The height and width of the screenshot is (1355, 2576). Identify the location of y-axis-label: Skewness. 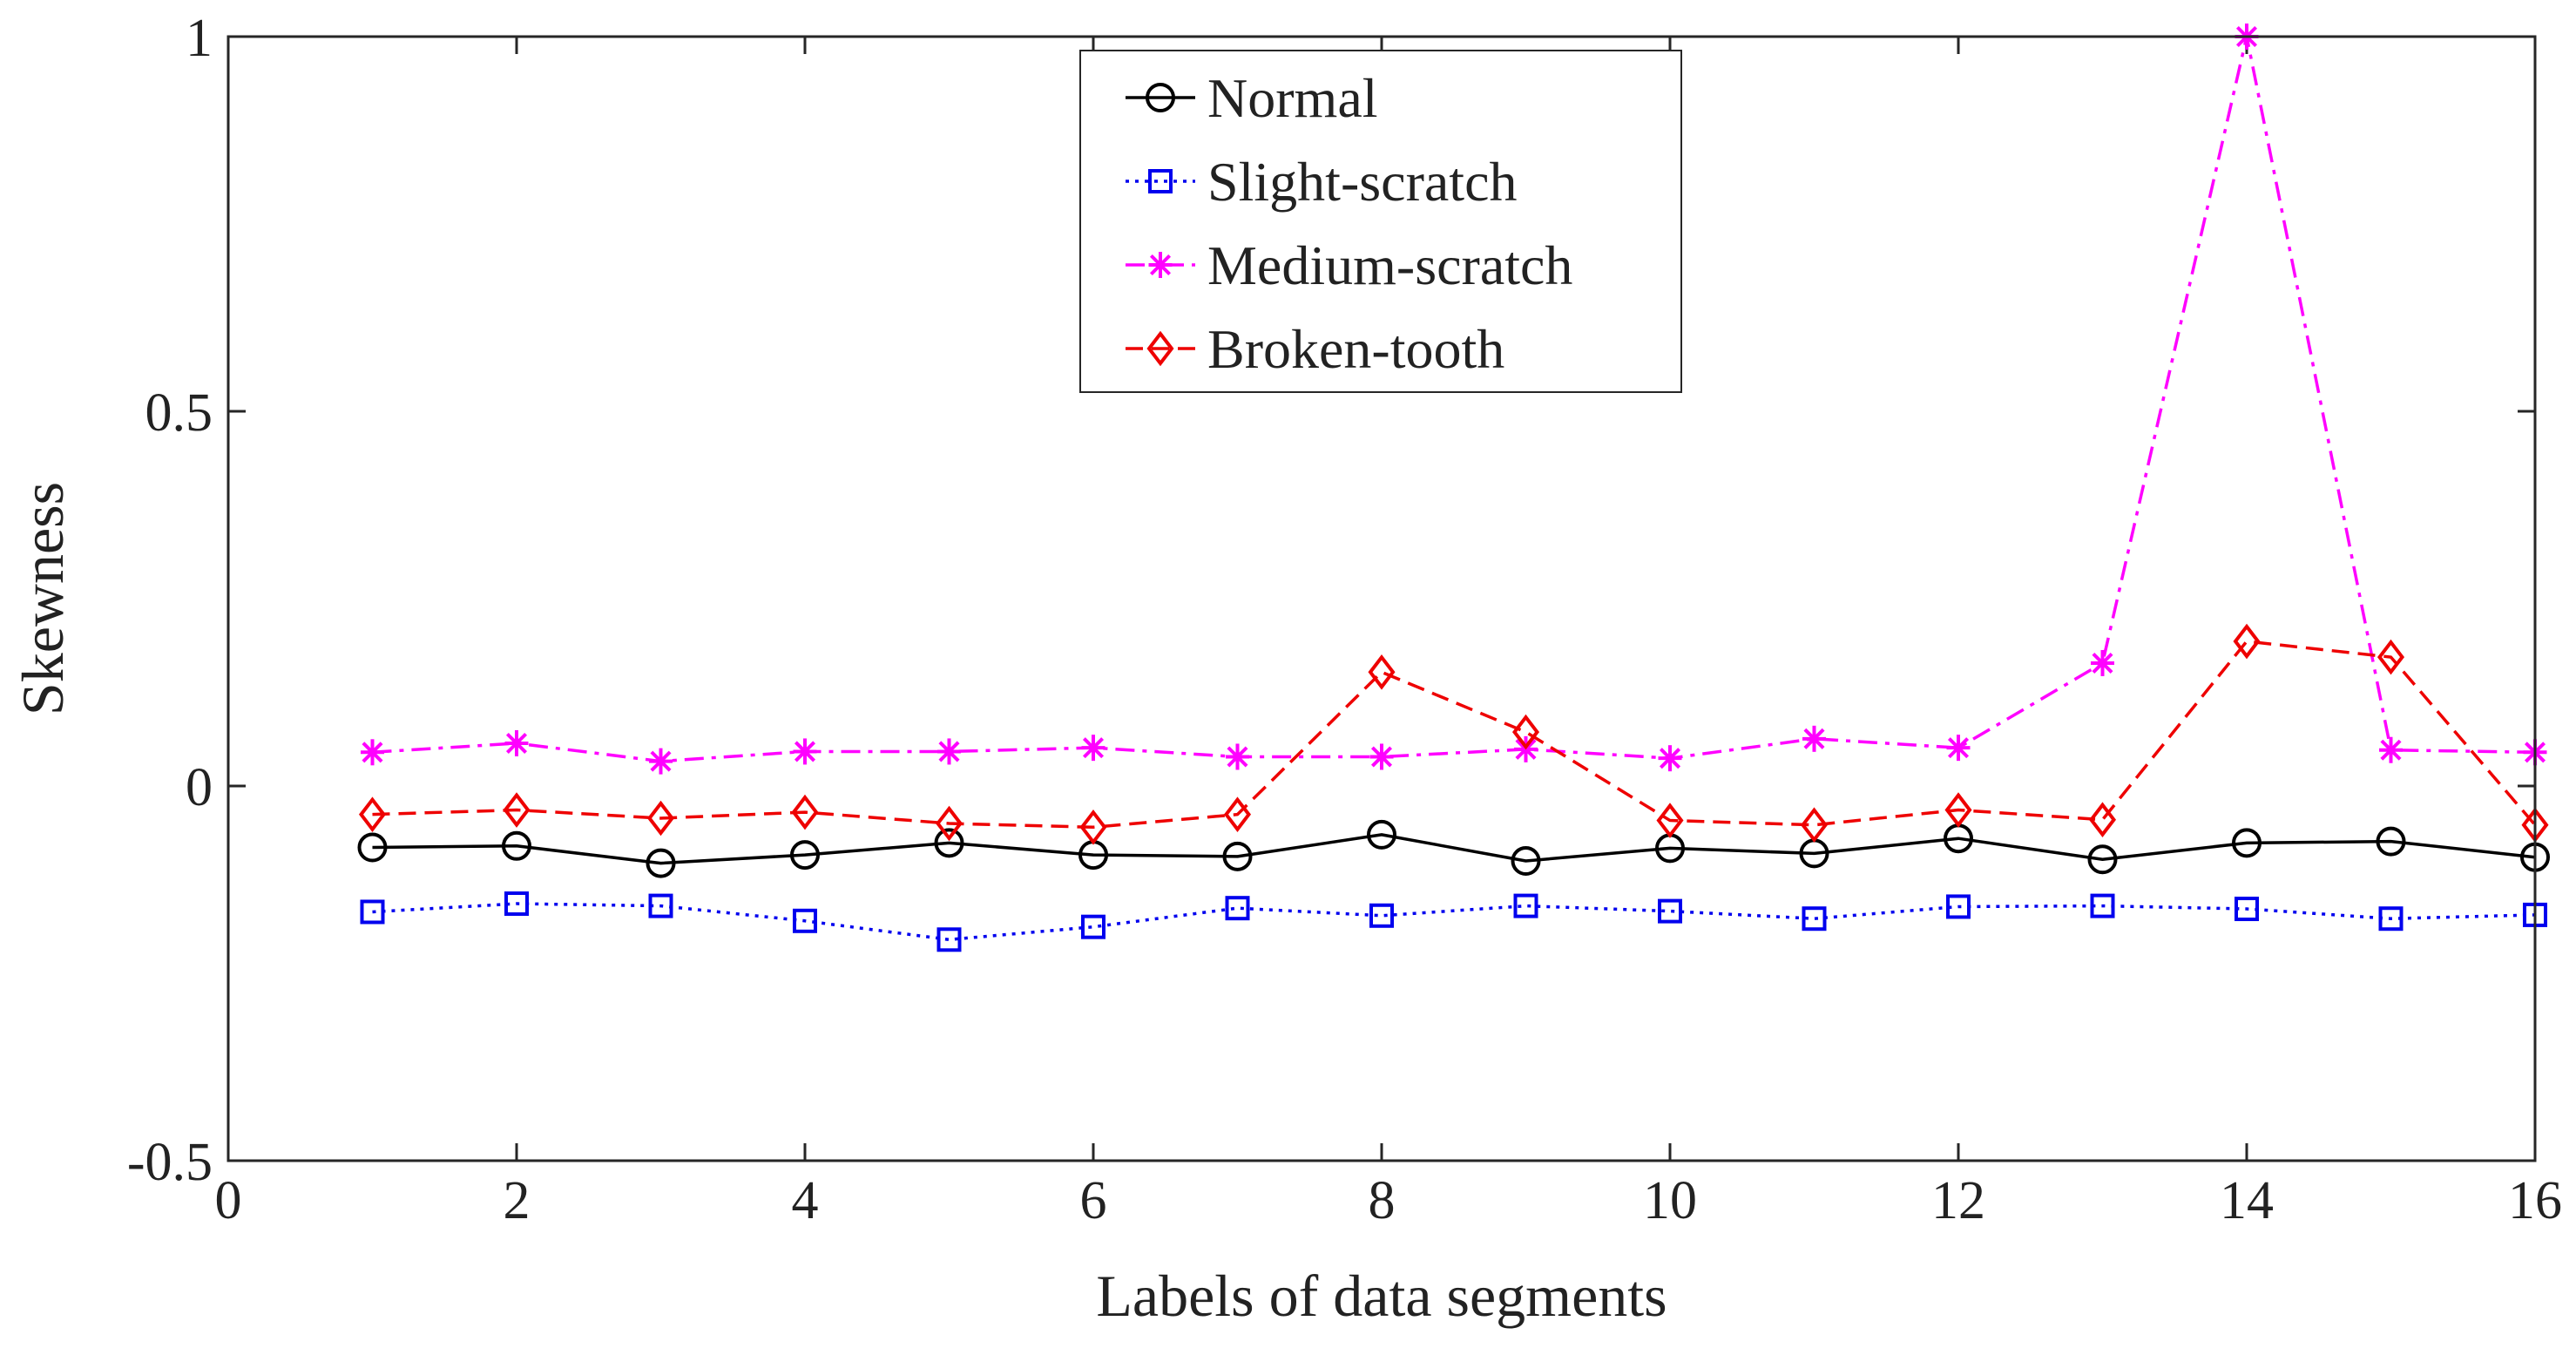
(43, 598).